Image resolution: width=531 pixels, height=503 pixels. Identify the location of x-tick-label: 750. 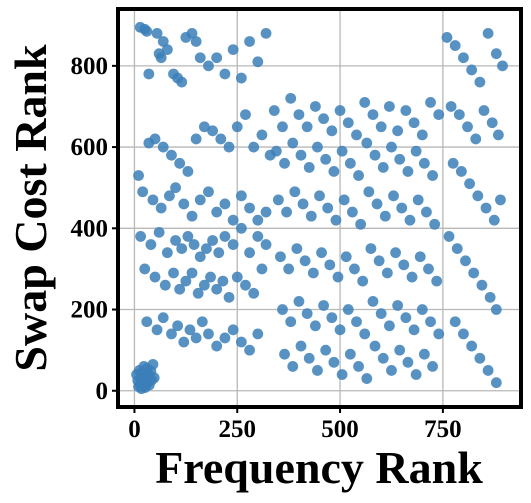
(443, 429).